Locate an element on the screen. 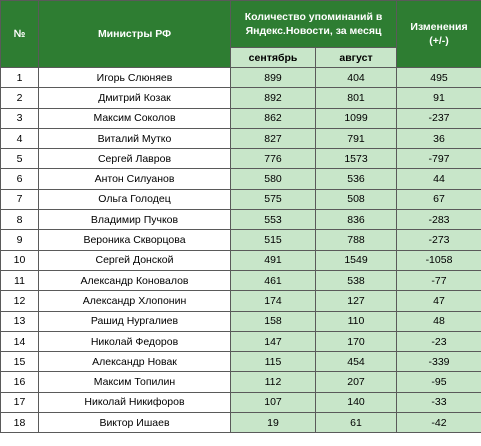 This screenshot has width=481, height=446. august-value-cell: 538 is located at coordinates (356, 280).